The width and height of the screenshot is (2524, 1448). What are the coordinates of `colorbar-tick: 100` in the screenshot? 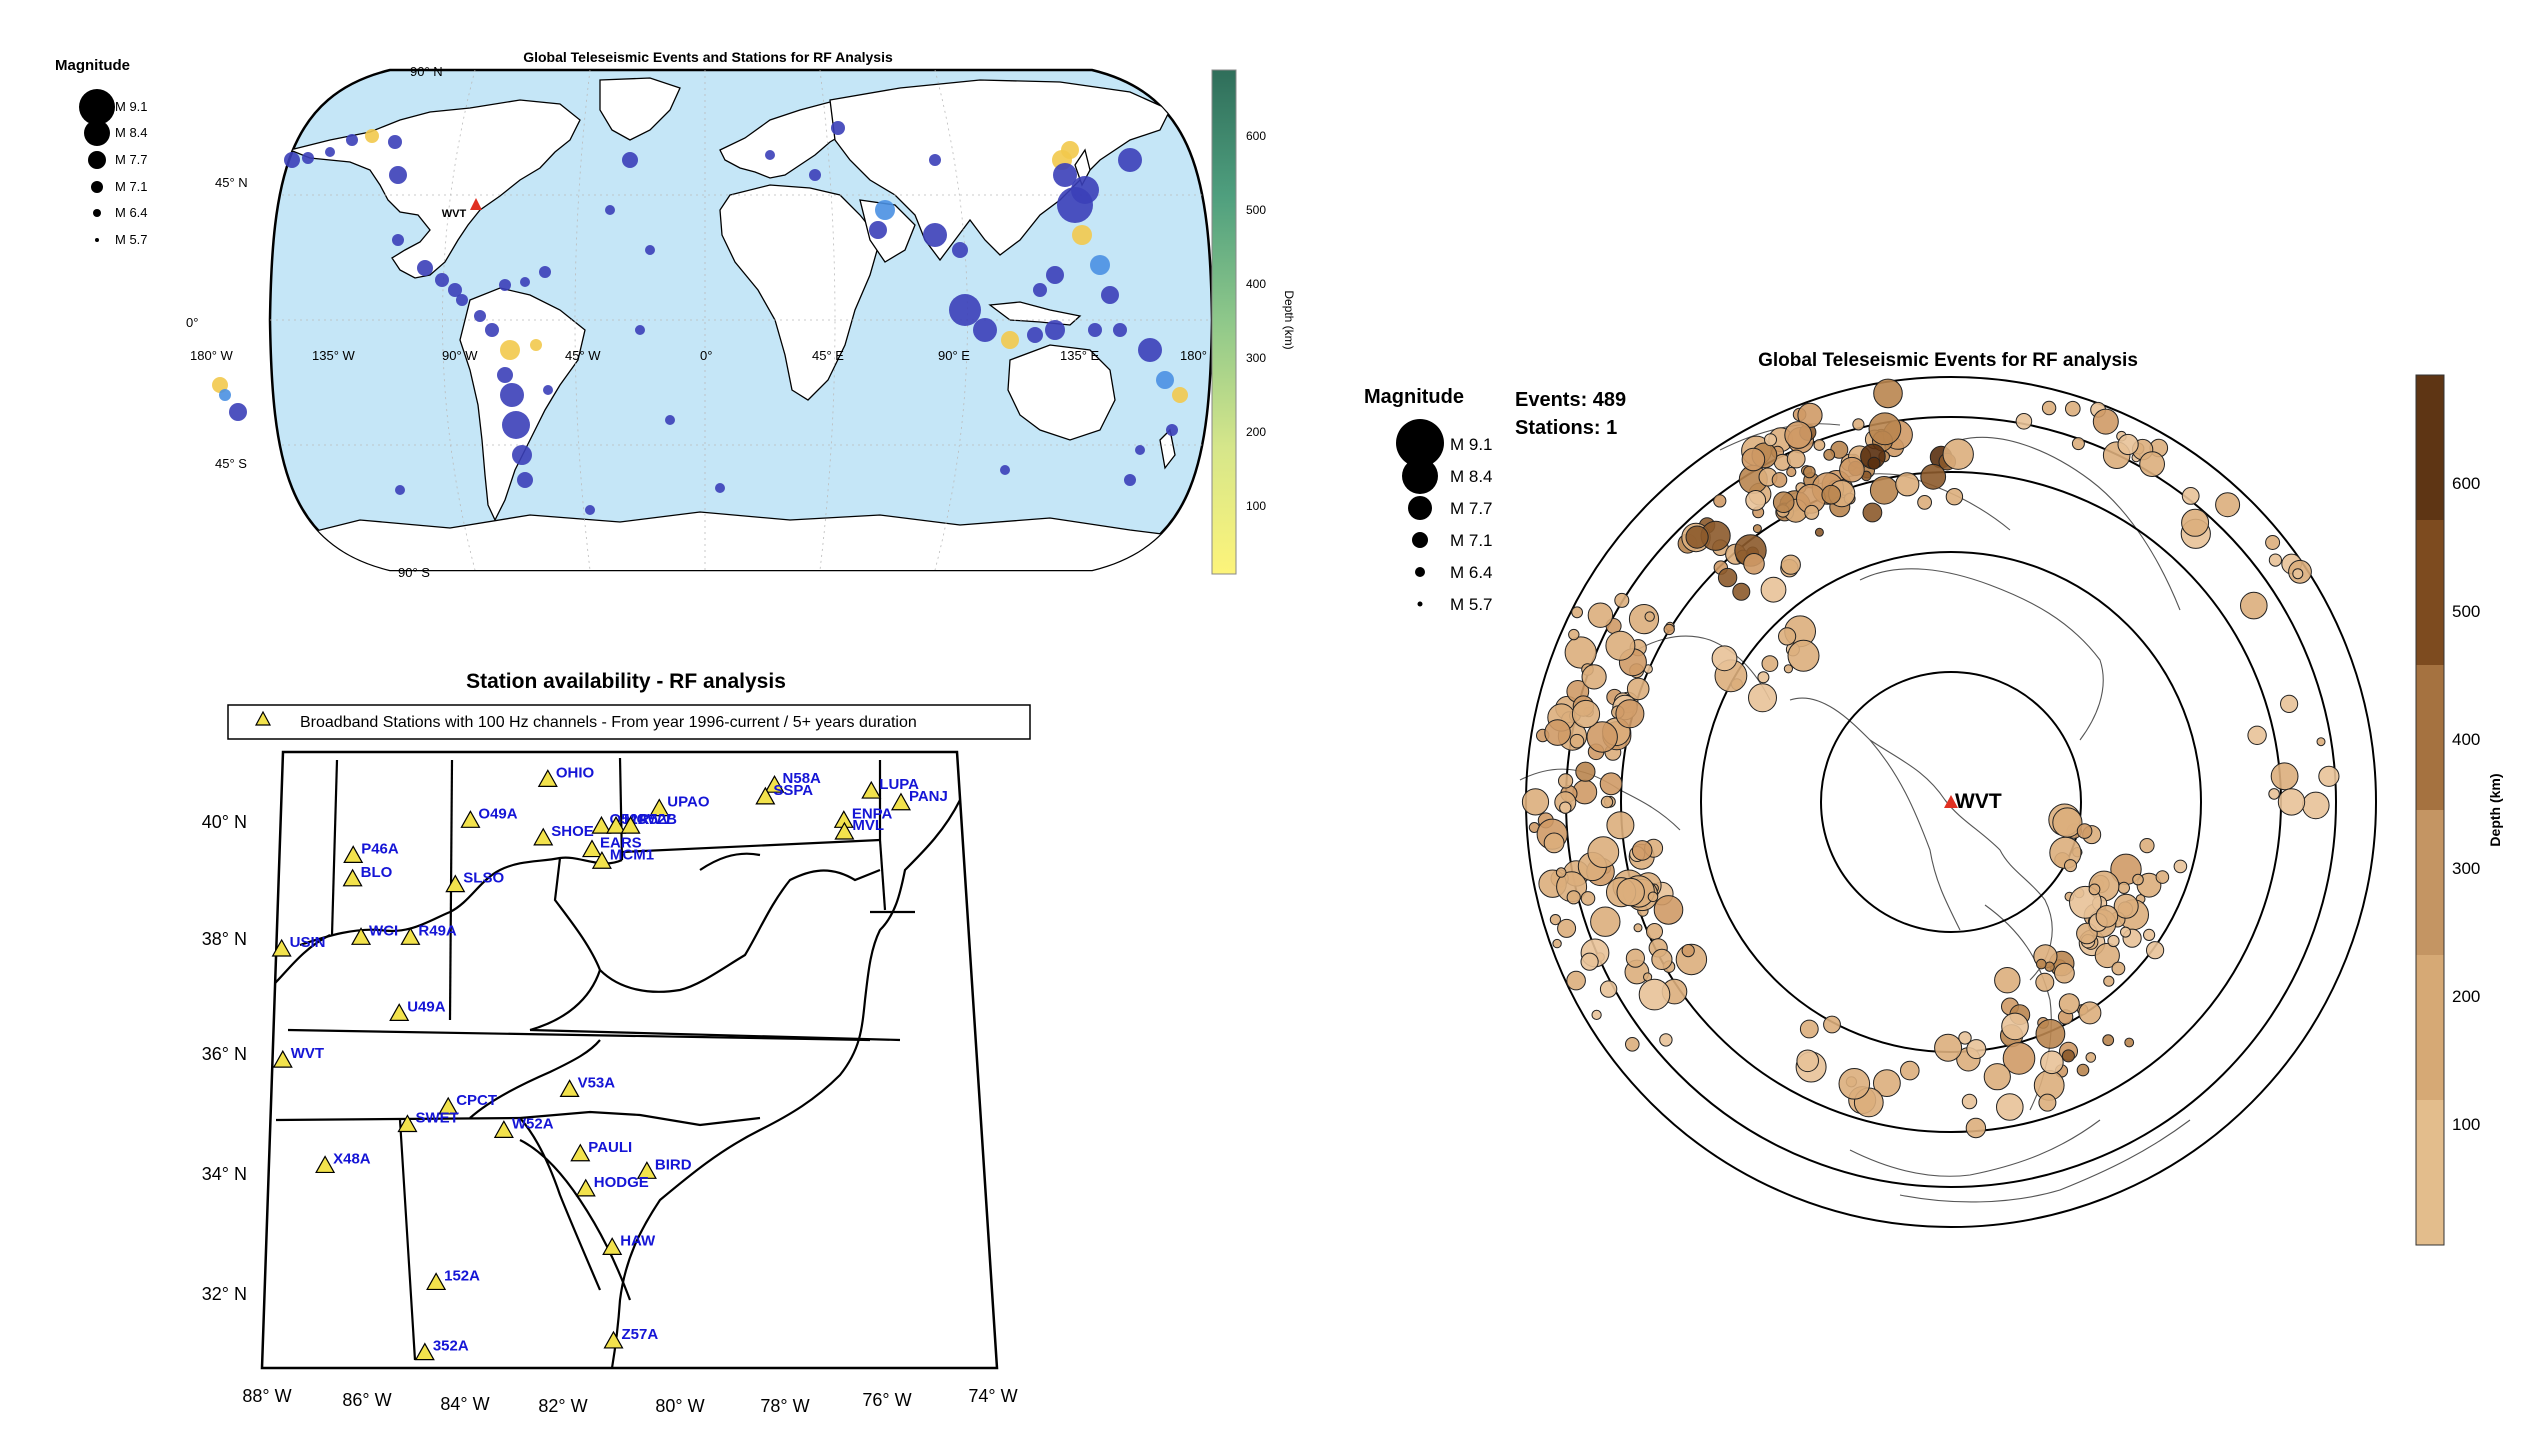 It's located at (1256, 506).